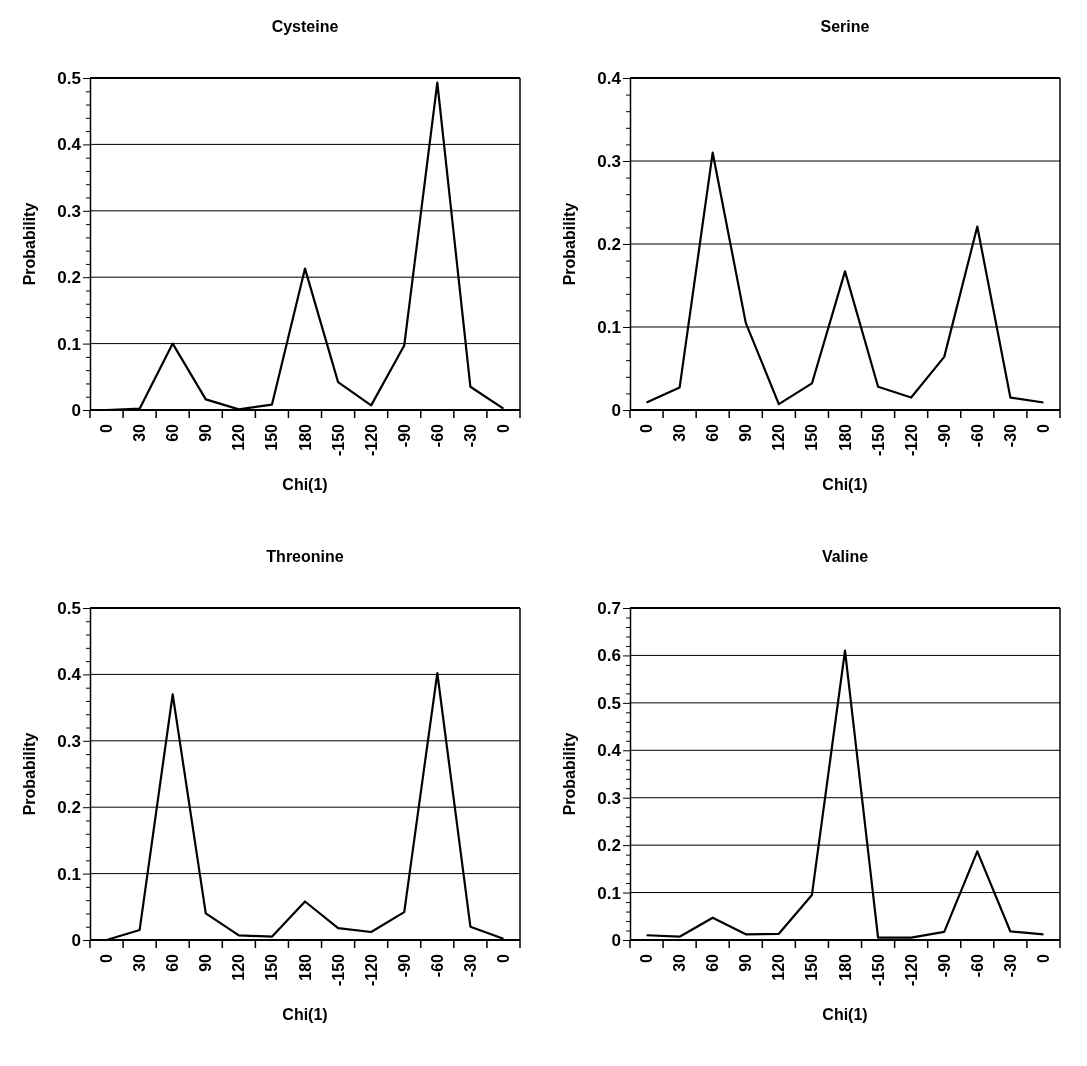 This screenshot has width=1087, height=1066. I want to click on y-tick-label: 0.6, so click(609, 656).